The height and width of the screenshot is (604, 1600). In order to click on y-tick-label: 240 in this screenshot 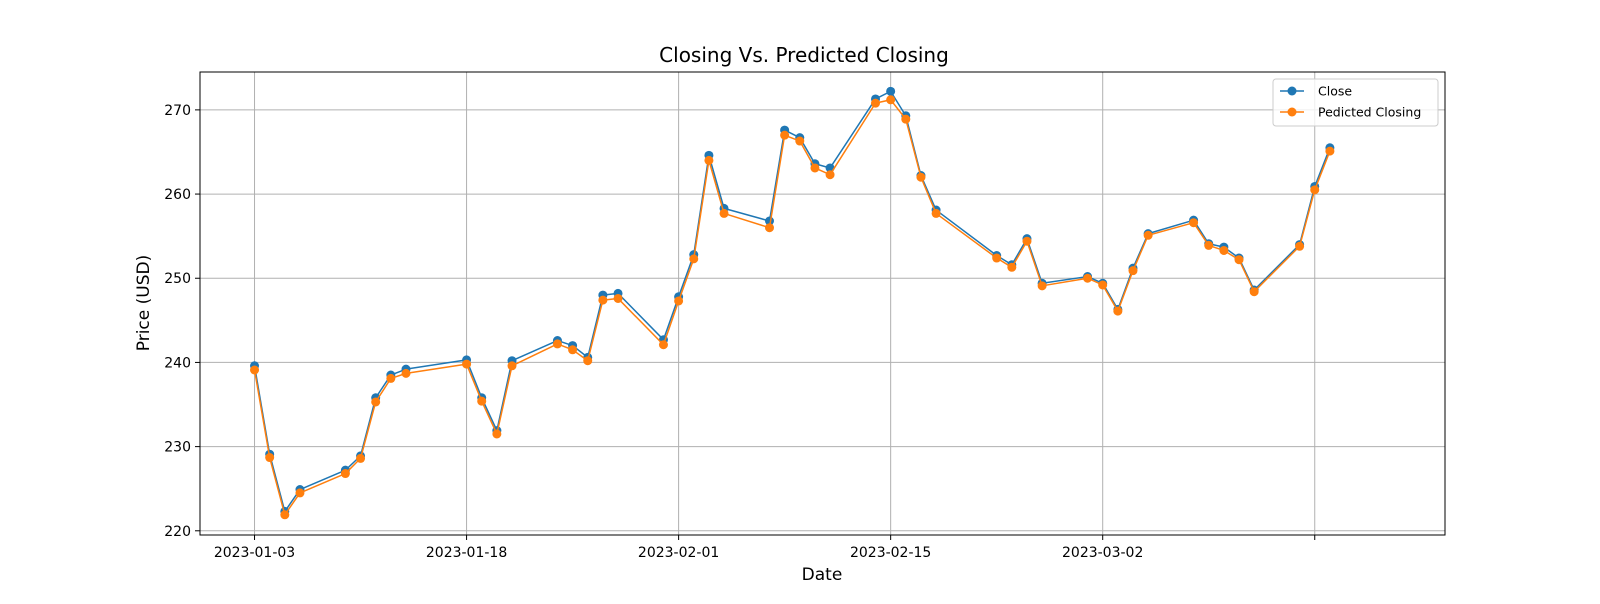, I will do `click(177, 363)`.